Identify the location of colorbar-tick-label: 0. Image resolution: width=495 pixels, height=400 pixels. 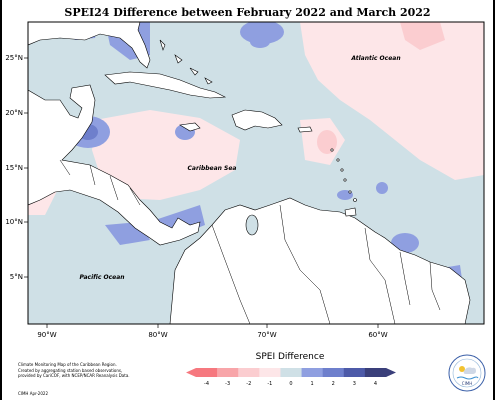
(290, 384).